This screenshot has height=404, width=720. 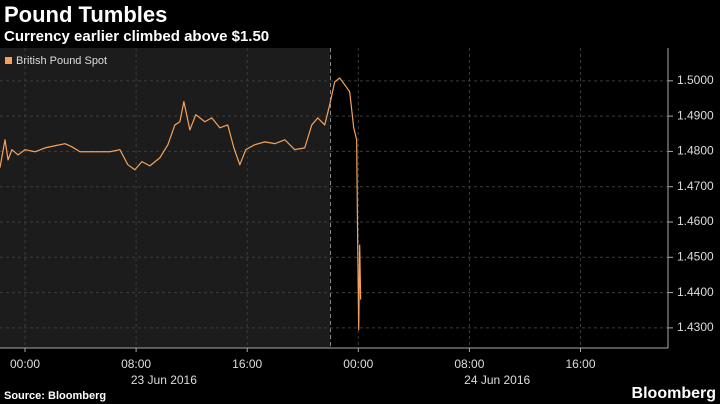 I want to click on x-date-label: 23 Jun 2016, so click(x=164, y=380).